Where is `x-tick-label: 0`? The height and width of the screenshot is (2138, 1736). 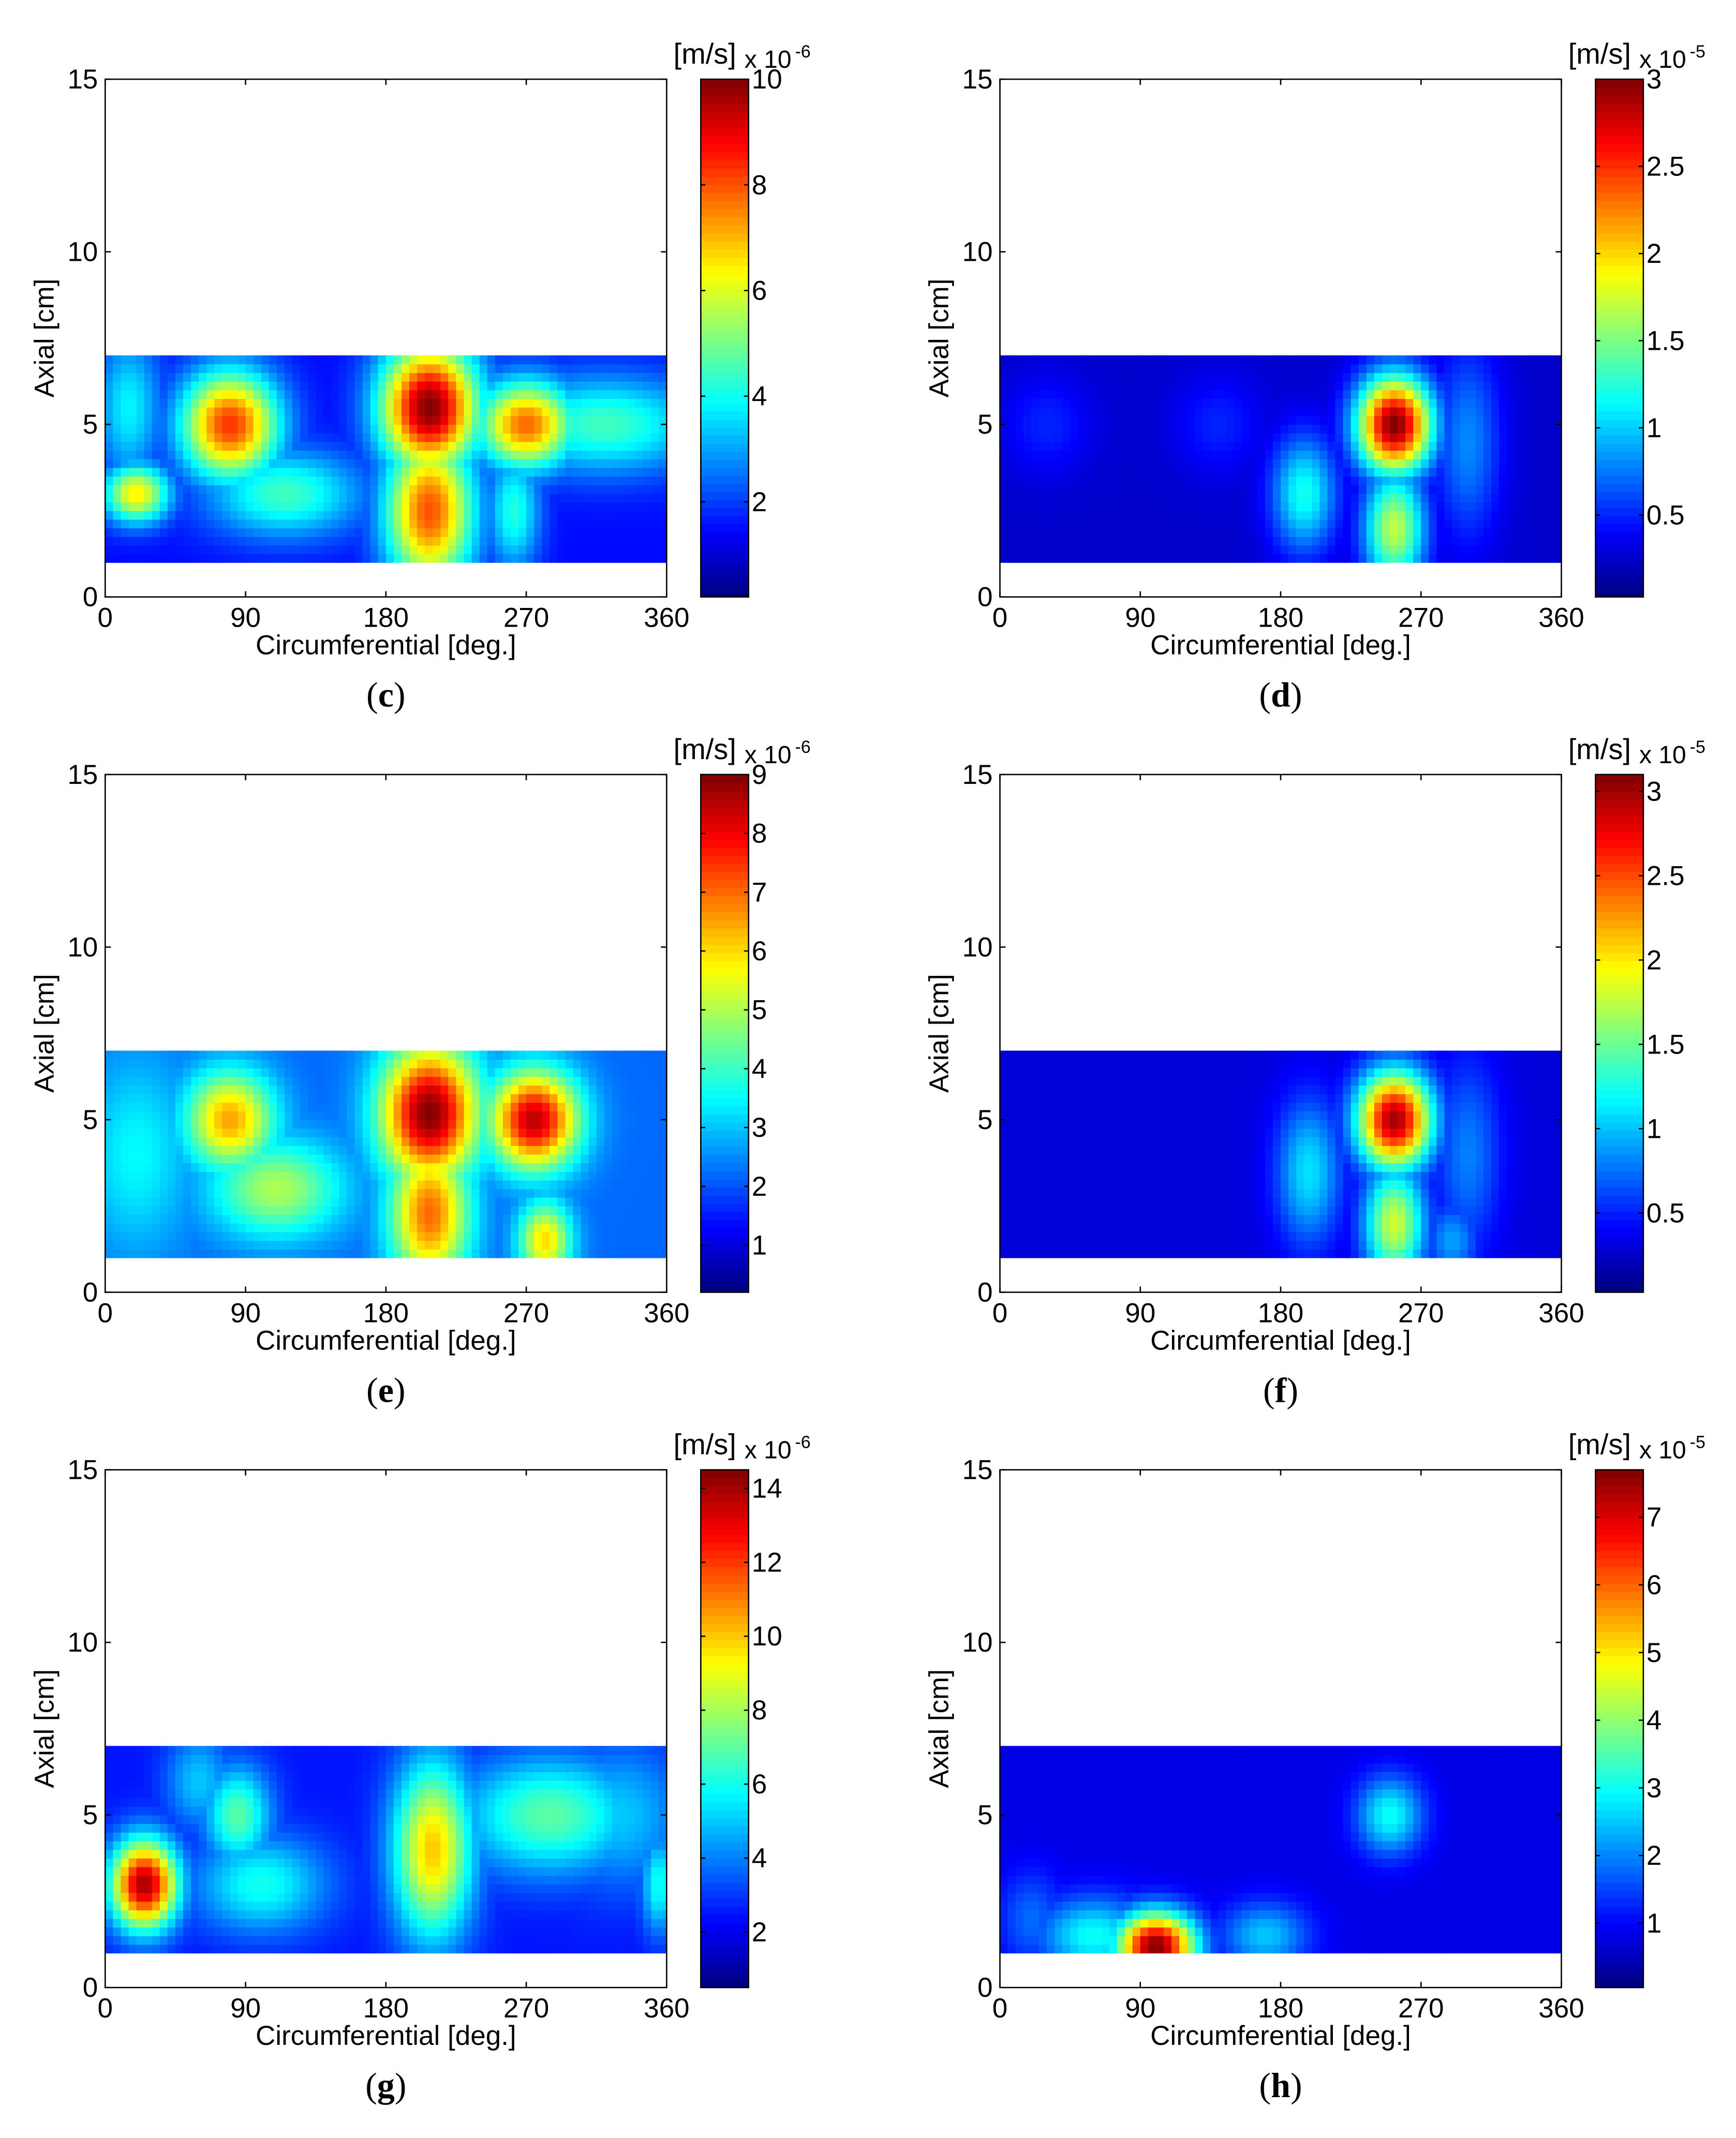
x-tick-label: 0 is located at coordinates (105, 618).